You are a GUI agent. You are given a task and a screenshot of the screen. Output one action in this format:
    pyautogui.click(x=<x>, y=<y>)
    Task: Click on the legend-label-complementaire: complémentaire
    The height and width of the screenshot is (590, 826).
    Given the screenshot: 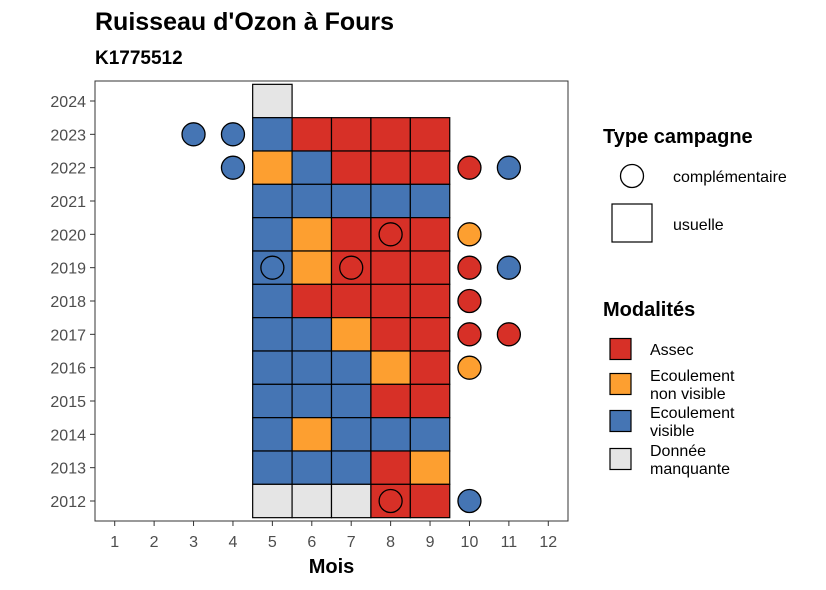 What is the action you would take?
    pyautogui.click(x=730, y=177)
    